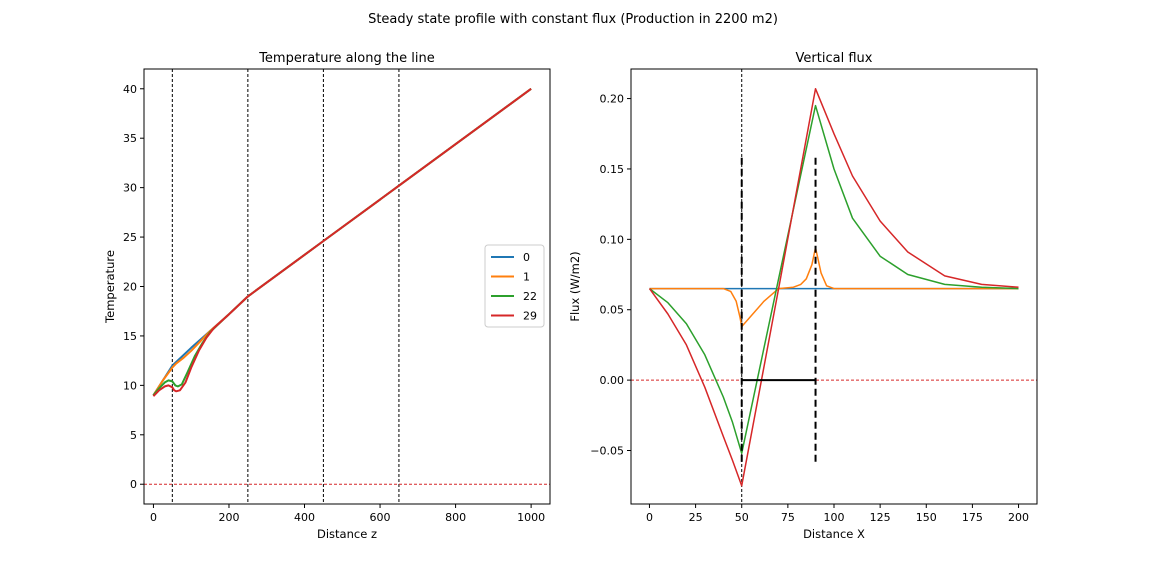 This screenshot has width=1152, height=576. I want to click on y-tick-label: 40, so click(130, 89).